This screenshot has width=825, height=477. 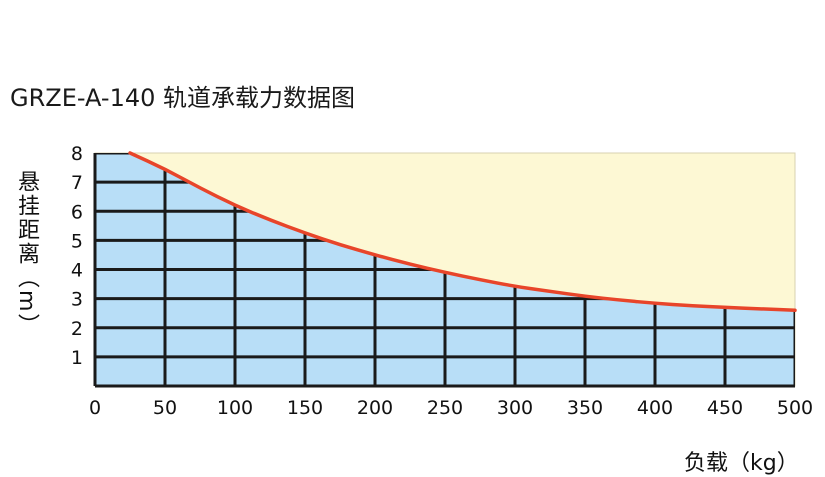 I want to click on y-axis-label: 悬挂距离（m）, so click(x=26, y=254).